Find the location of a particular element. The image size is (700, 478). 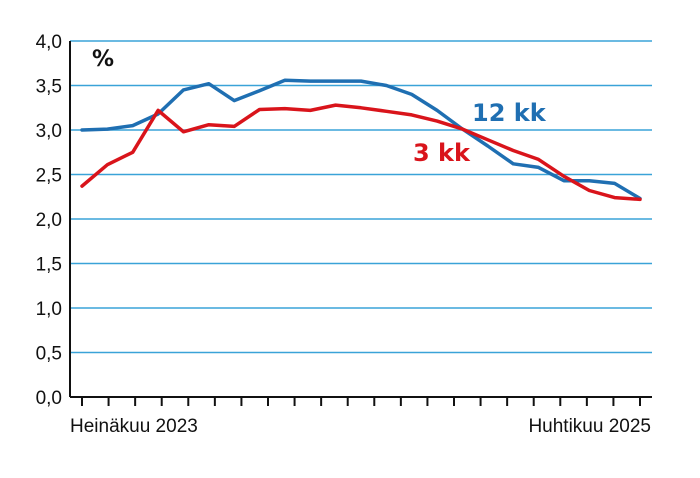

unit-label: % is located at coordinates (103, 59).